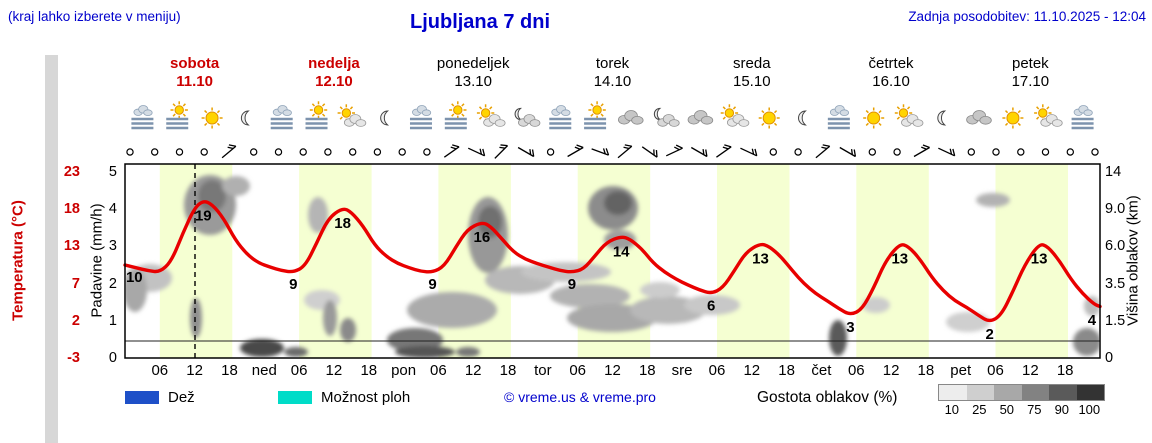  What do you see at coordinates (112, 320) in the screenshot?
I see `precipitation-tick: 1` at bounding box center [112, 320].